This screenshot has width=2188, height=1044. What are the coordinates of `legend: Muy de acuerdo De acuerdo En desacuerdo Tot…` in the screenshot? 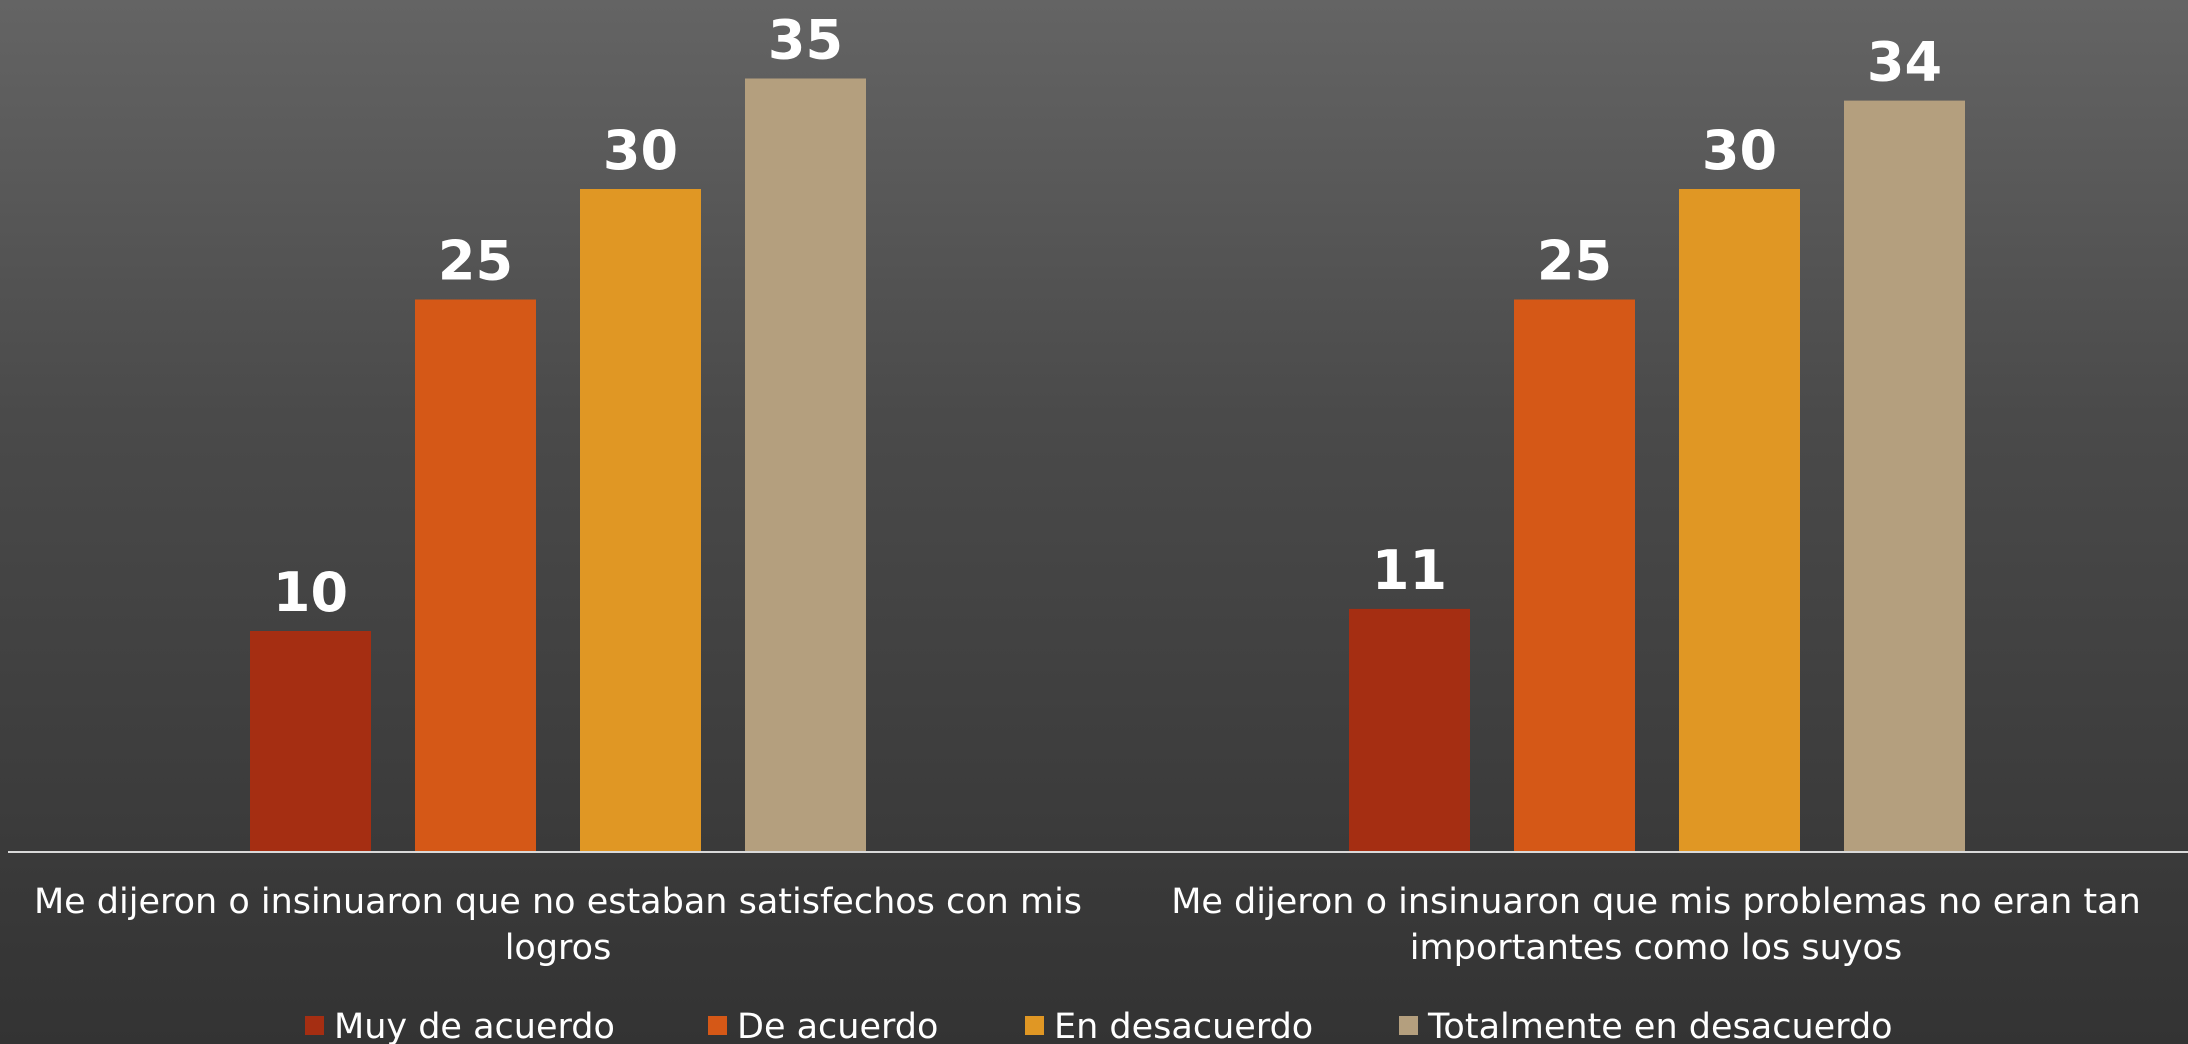 It's located at (1099, 1025).